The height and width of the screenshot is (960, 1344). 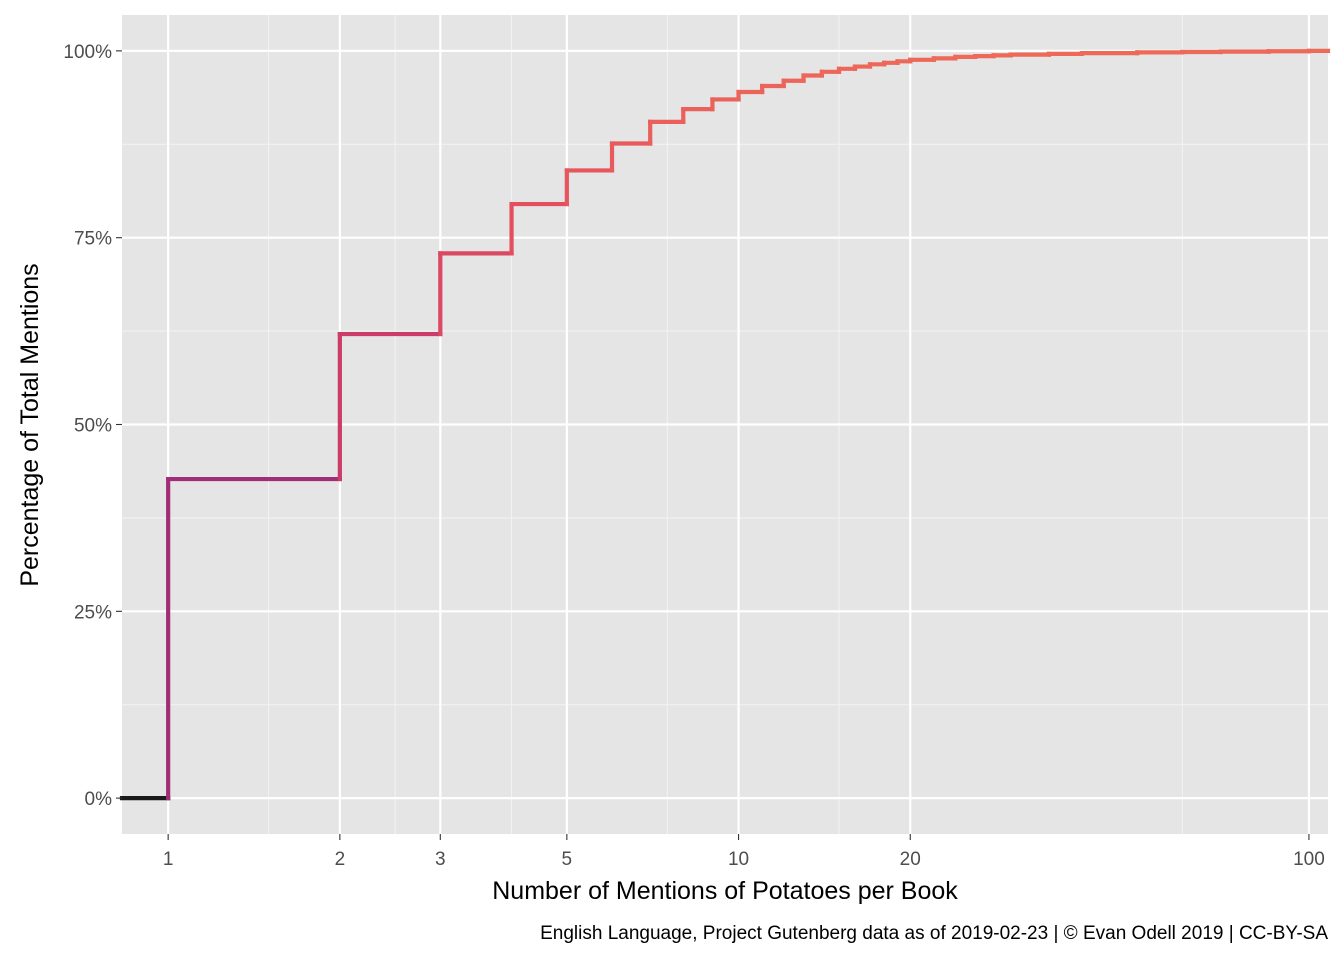 I want to click on x-tick-label: 10, so click(x=738, y=859).